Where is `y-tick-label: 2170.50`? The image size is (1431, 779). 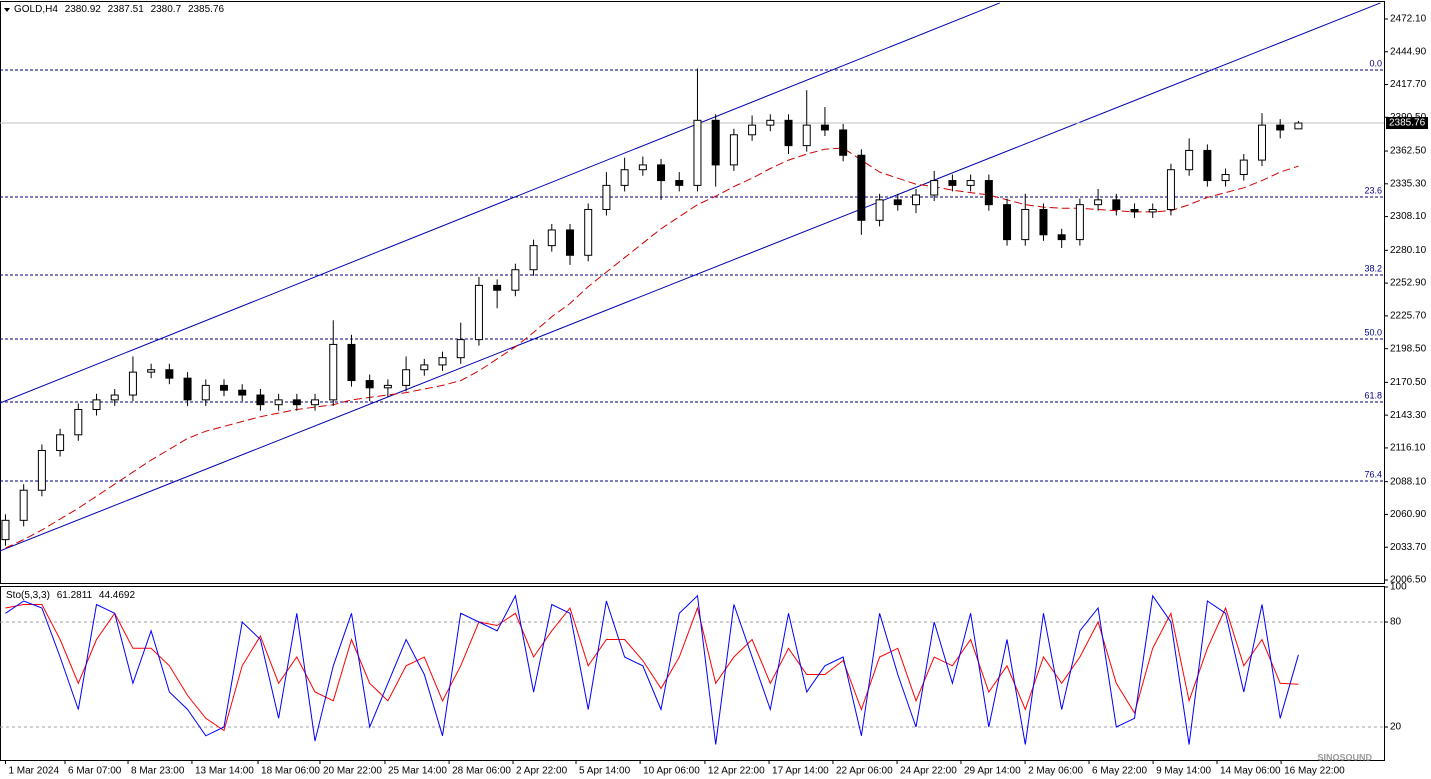 y-tick-label: 2170.50 is located at coordinates (1408, 382).